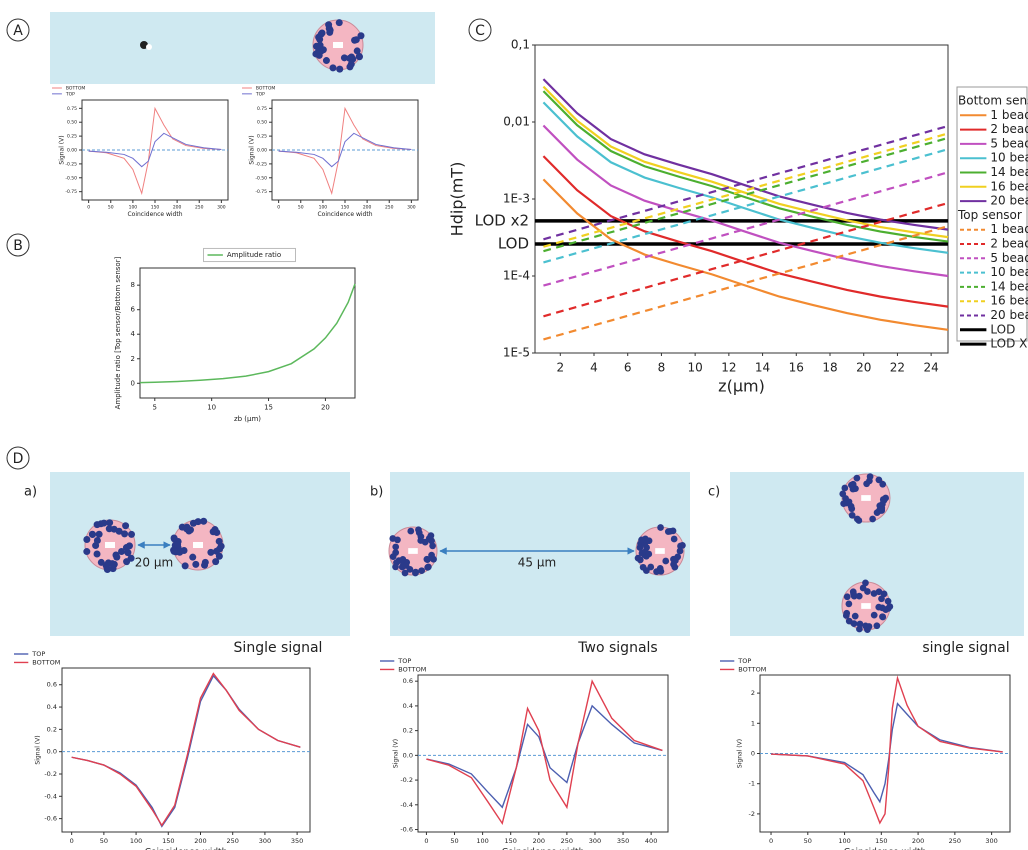 The height and width of the screenshot is (850, 1028). What do you see at coordinates (268, 408) in the screenshot?
I see `x-tick-label: 15` at bounding box center [268, 408].